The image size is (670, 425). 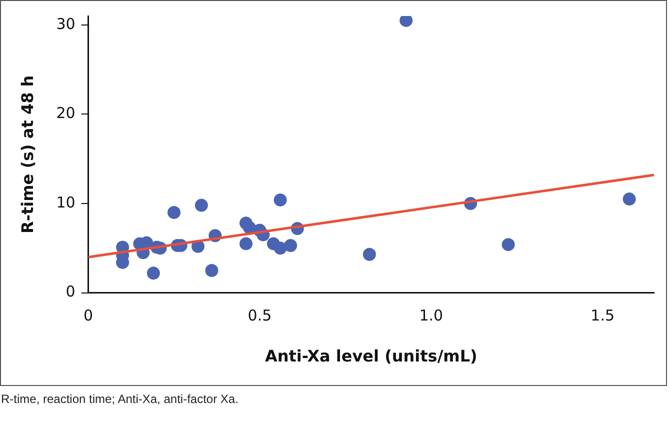 I want to click on x-tick-label: 1.0, so click(x=431, y=315).